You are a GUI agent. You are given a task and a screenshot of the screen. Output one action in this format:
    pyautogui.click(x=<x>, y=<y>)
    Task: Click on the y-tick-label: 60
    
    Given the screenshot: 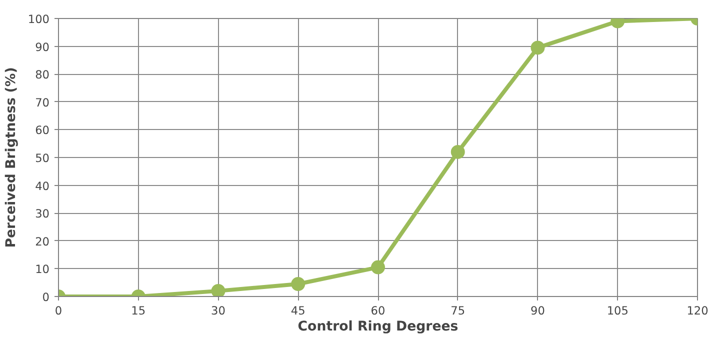 What is the action you would take?
    pyautogui.click(x=42, y=130)
    